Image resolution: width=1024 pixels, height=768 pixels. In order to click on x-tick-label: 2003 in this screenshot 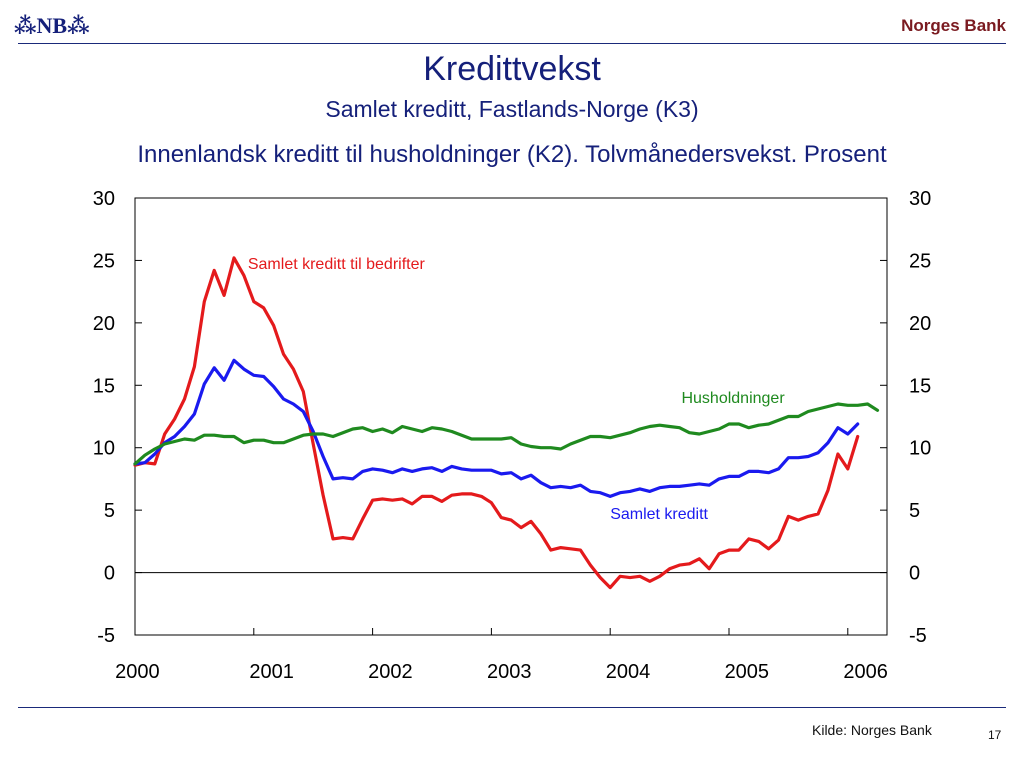, I will do `click(509, 672)`.